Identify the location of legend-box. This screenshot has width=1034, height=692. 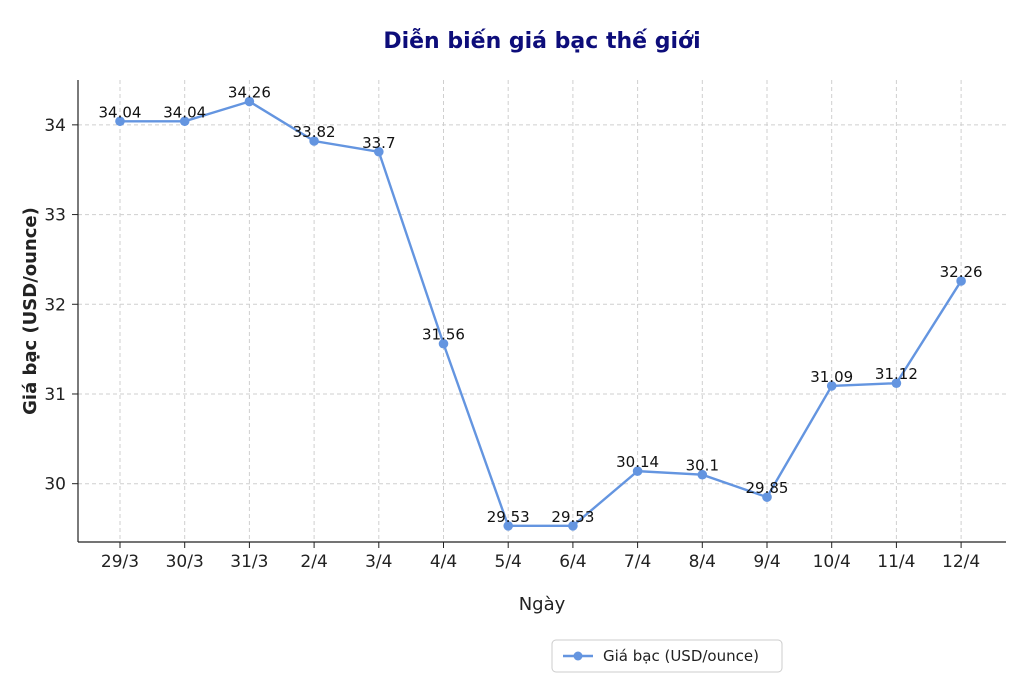
(667, 656).